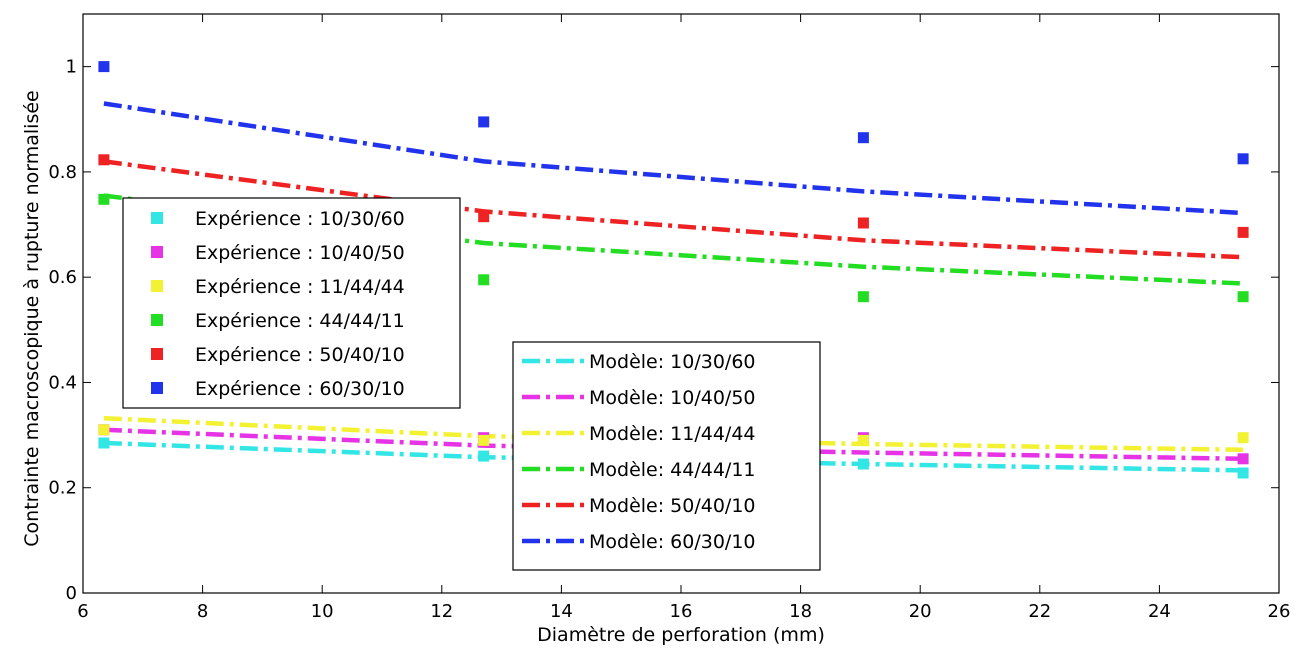  I want to click on legend-experiments-box, so click(291, 303).